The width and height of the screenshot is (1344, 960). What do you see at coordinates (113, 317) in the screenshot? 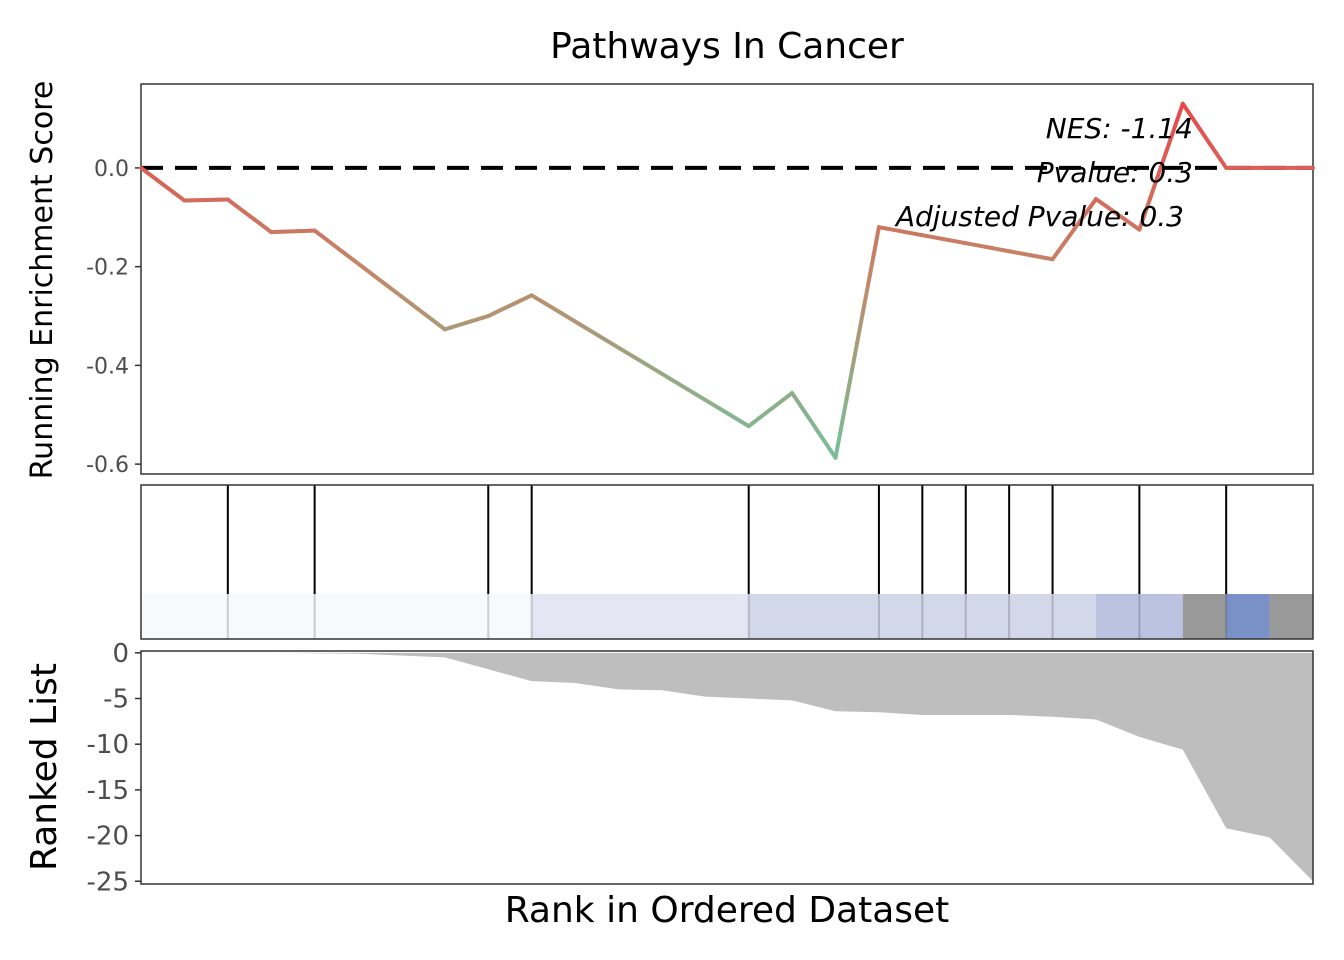
I see `running-score-y-ticks: 0.0 -0.2 -0.4 -0.6` at bounding box center [113, 317].